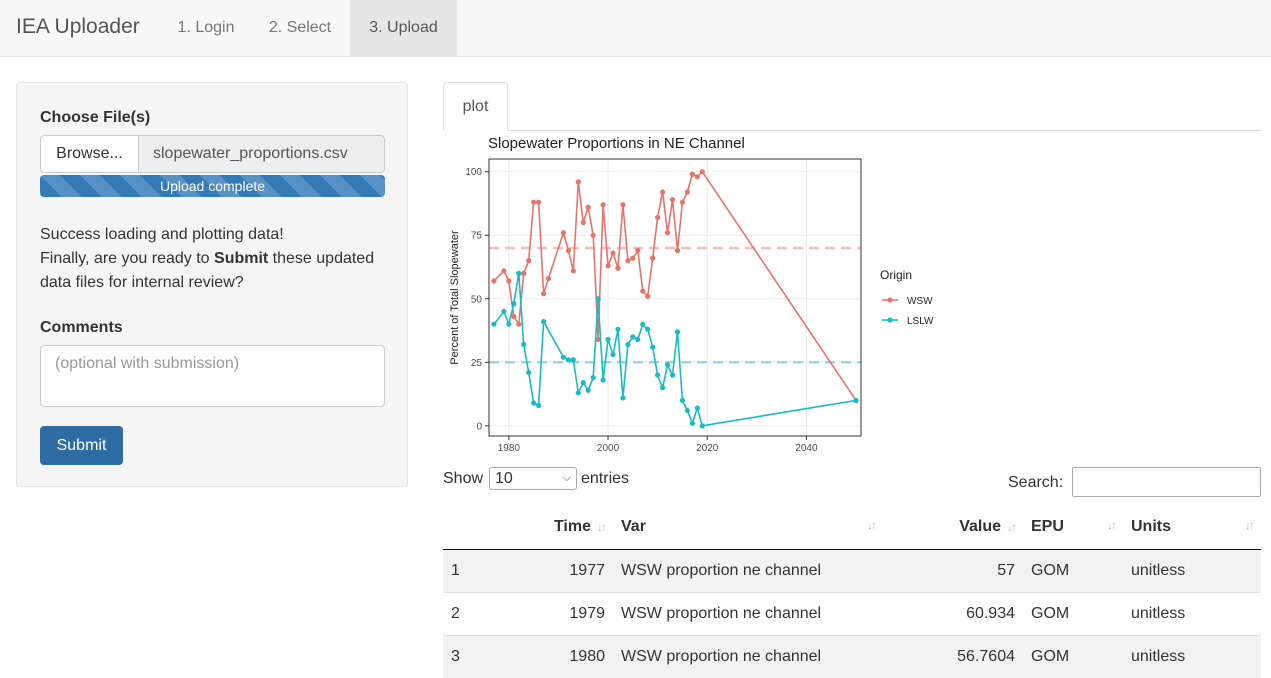 This screenshot has width=1271, height=678. What do you see at coordinates (675, 350) in the screenshot?
I see `series-line-lslw` at bounding box center [675, 350].